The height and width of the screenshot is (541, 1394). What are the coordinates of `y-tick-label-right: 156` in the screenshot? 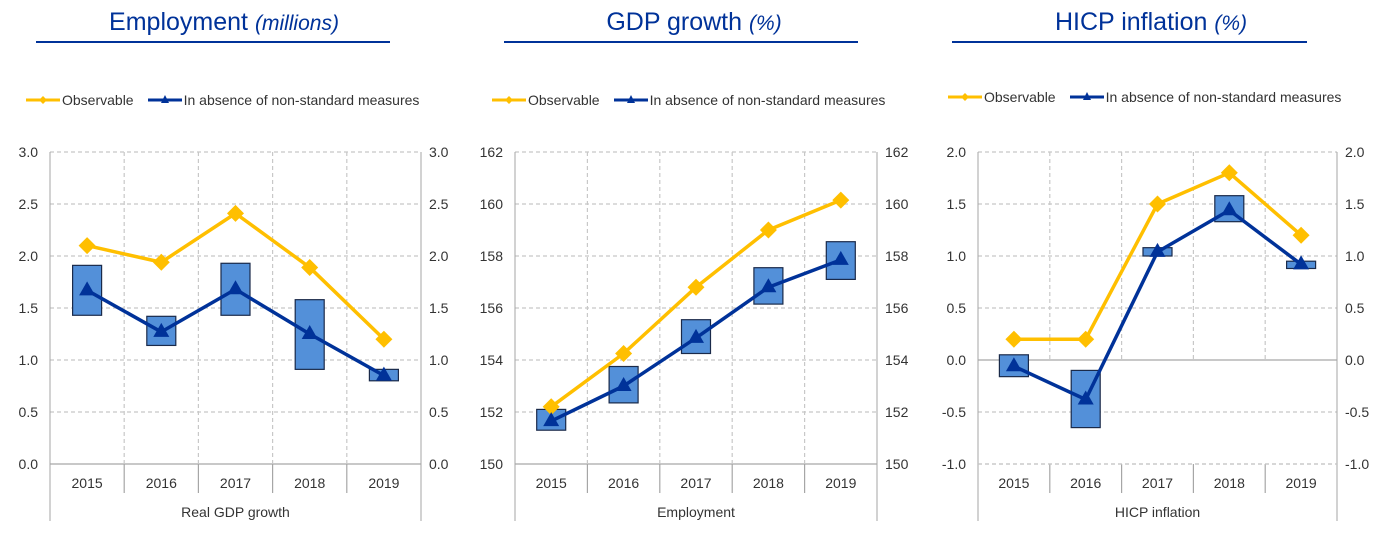 It's located at (897, 308).